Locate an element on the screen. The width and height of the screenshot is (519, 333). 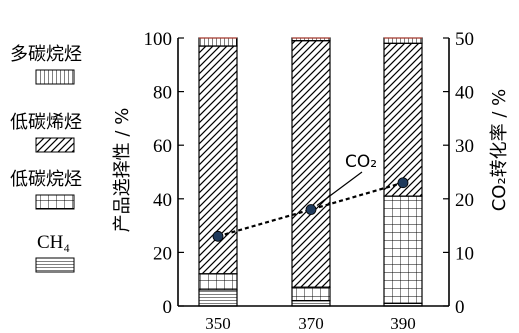
y2-tick-label: 0 is located at coordinates (460, 307).